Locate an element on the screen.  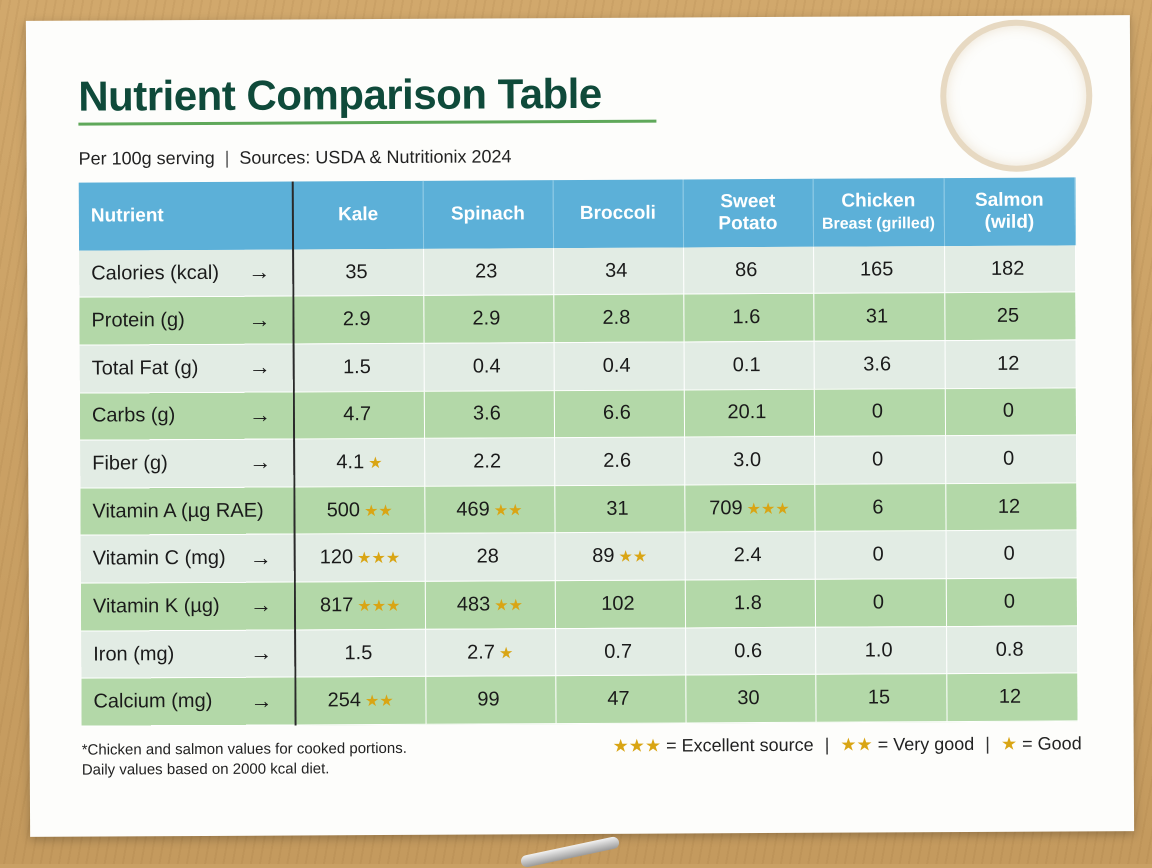
value: 31 is located at coordinates (877, 316).